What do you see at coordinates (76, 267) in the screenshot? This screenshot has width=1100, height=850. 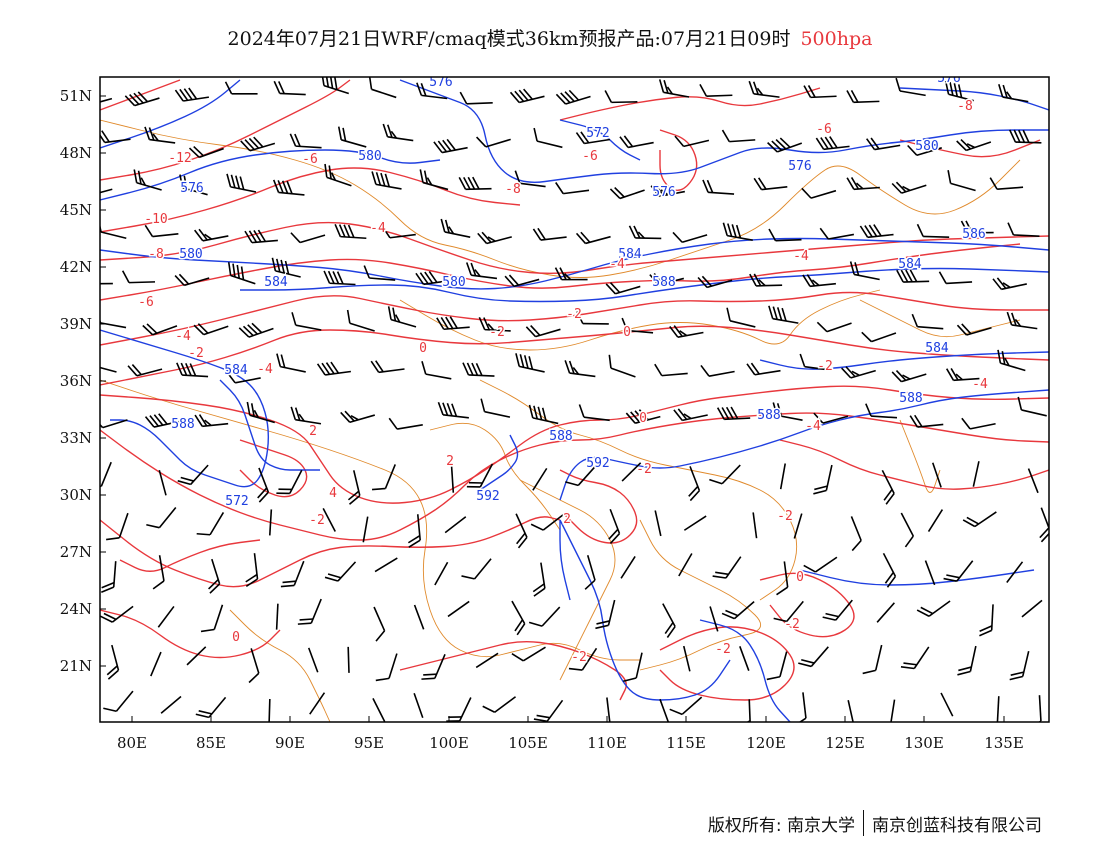 I see `y-tick-label: 42N` at bounding box center [76, 267].